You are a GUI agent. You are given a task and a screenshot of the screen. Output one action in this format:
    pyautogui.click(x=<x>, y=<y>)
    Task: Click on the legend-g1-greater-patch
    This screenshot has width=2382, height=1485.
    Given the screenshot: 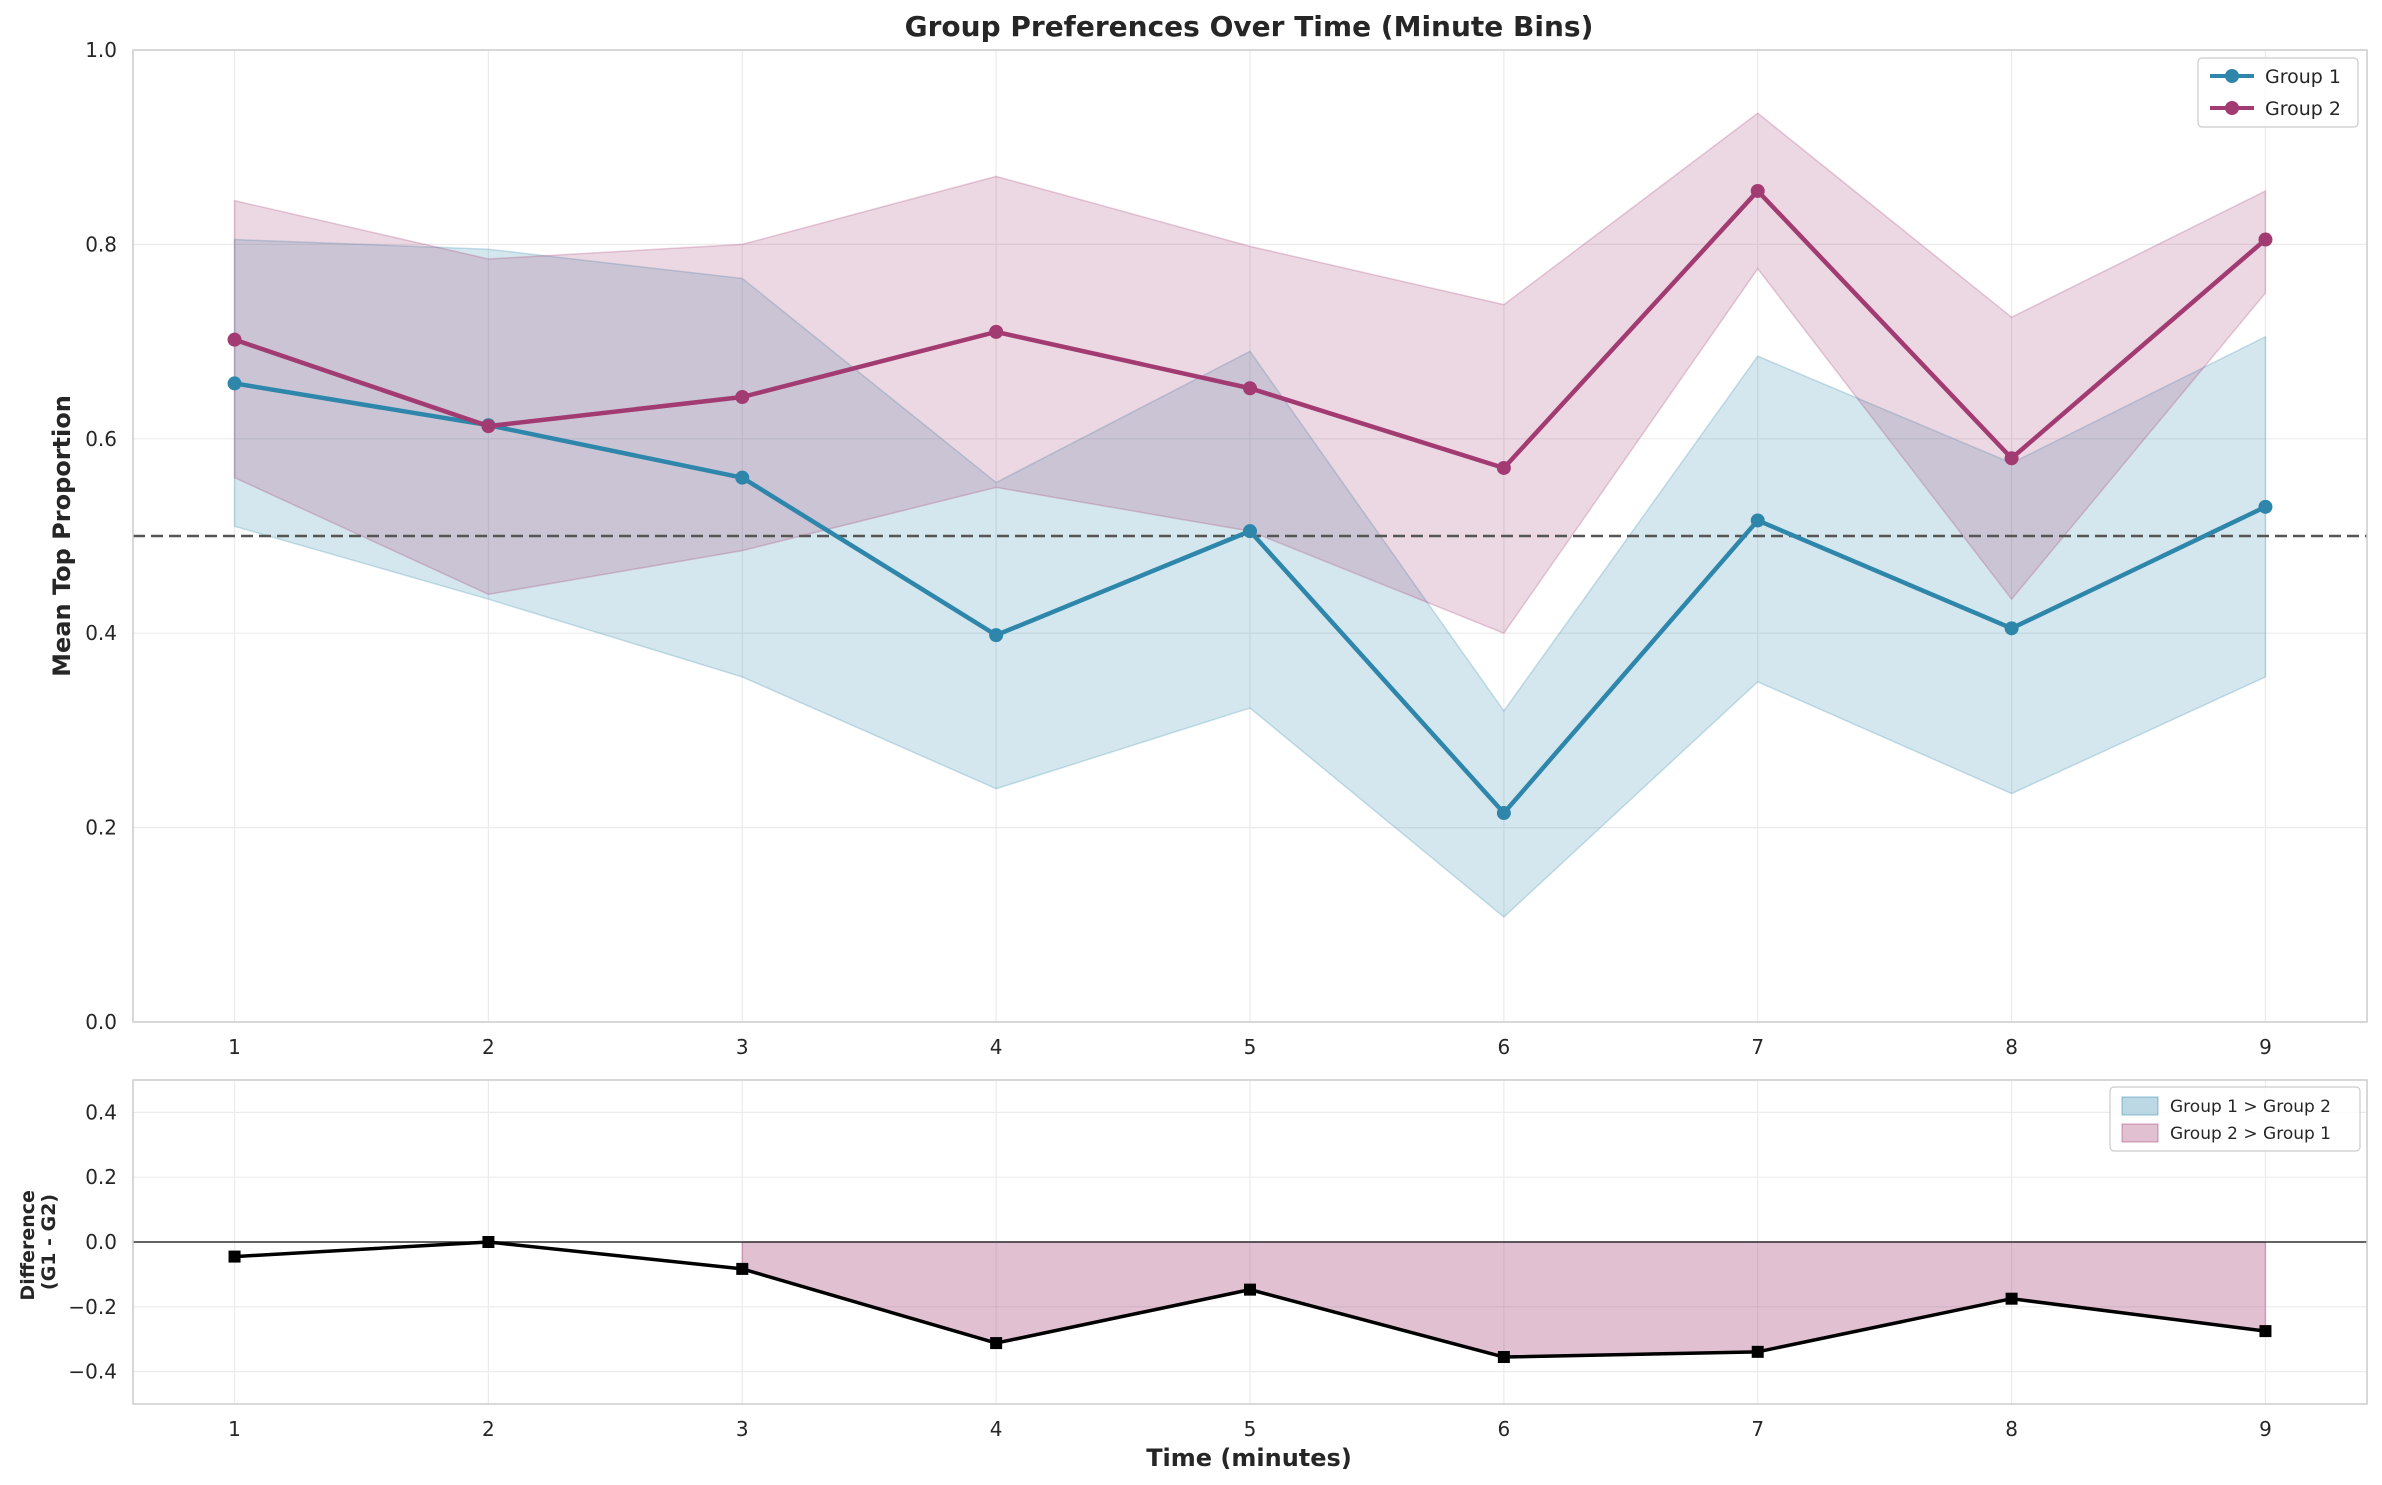 What is the action you would take?
    pyautogui.click(x=2140, y=1106)
    